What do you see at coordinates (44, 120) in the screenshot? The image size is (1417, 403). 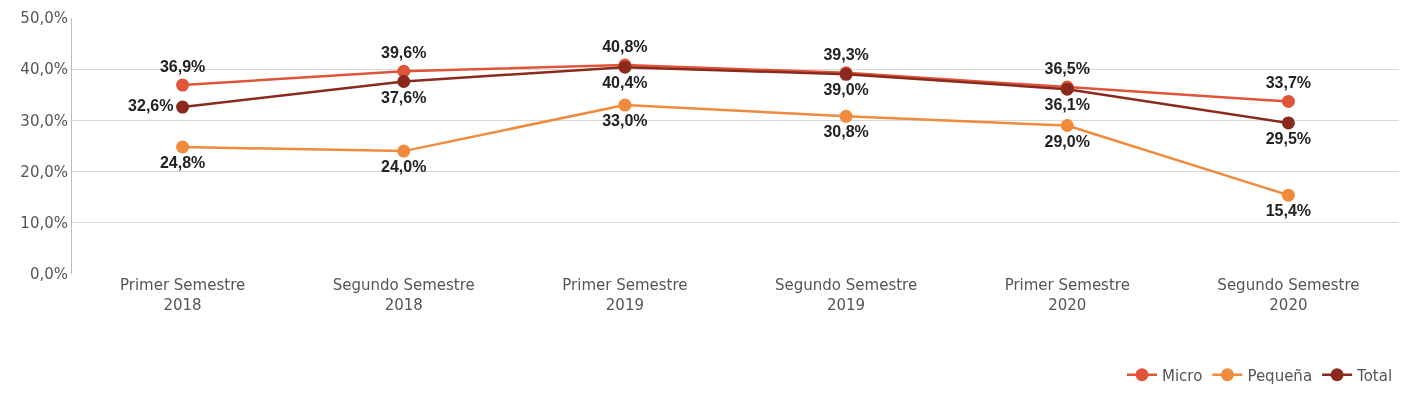 I see `y-tick-label: 30,0%` at bounding box center [44, 120].